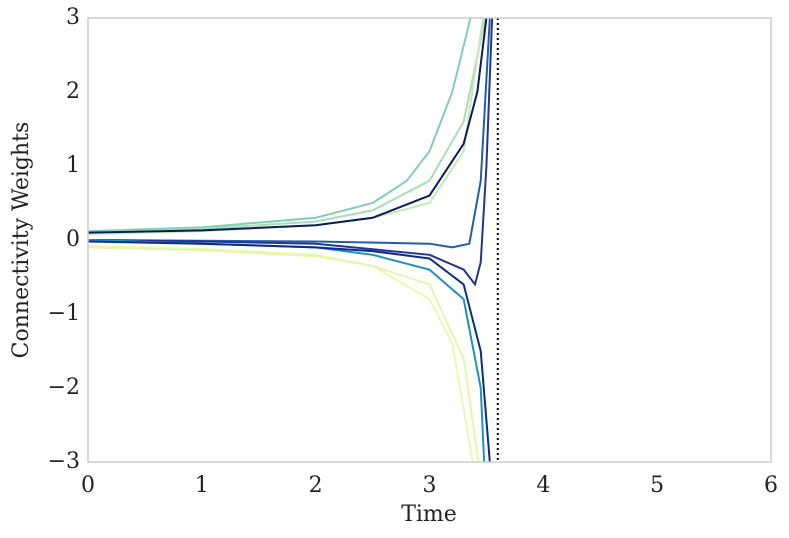  Describe the element at coordinates (543, 485) in the screenshot. I see `x-tick-label: 4` at that location.